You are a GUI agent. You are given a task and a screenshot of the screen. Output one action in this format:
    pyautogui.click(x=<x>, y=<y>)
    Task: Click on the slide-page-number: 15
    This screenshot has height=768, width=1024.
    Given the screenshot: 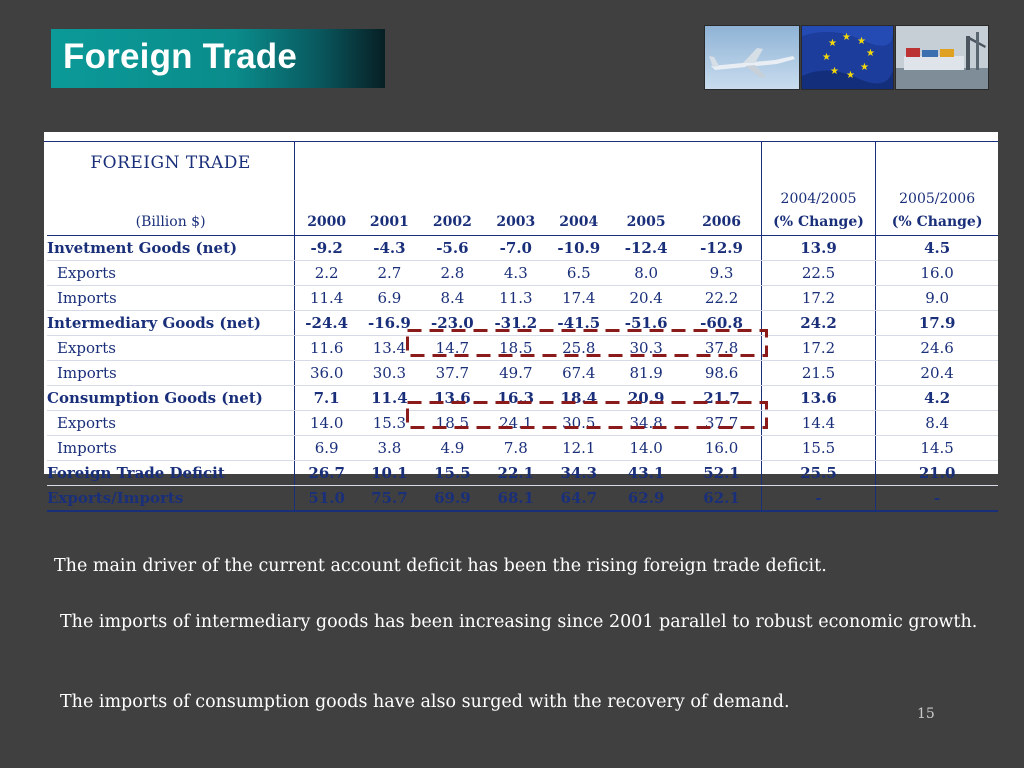 What is the action you would take?
    pyautogui.click(x=926, y=714)
    